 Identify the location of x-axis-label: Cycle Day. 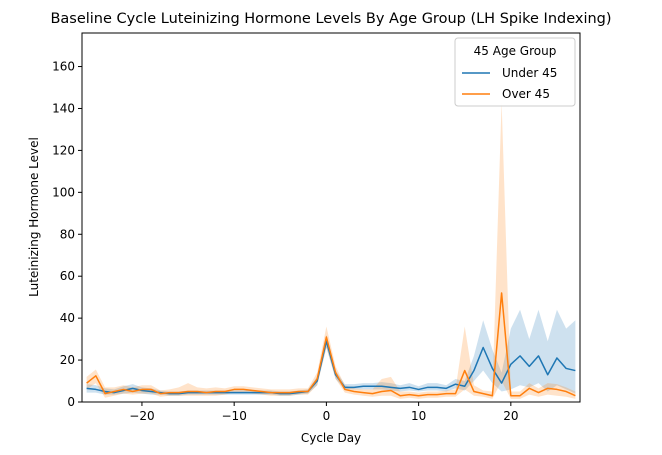
(331, 438).